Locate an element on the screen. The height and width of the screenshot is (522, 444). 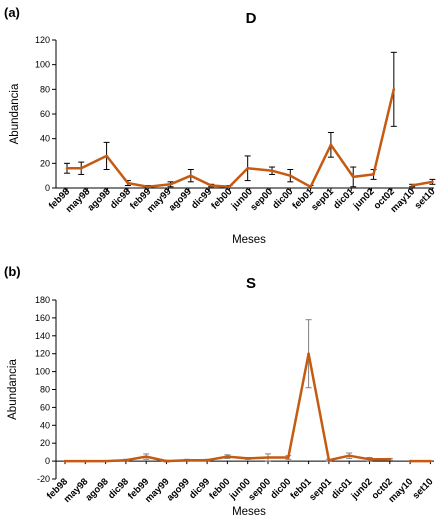
y-tick-label: 160 is located at coordinates (42, 318).